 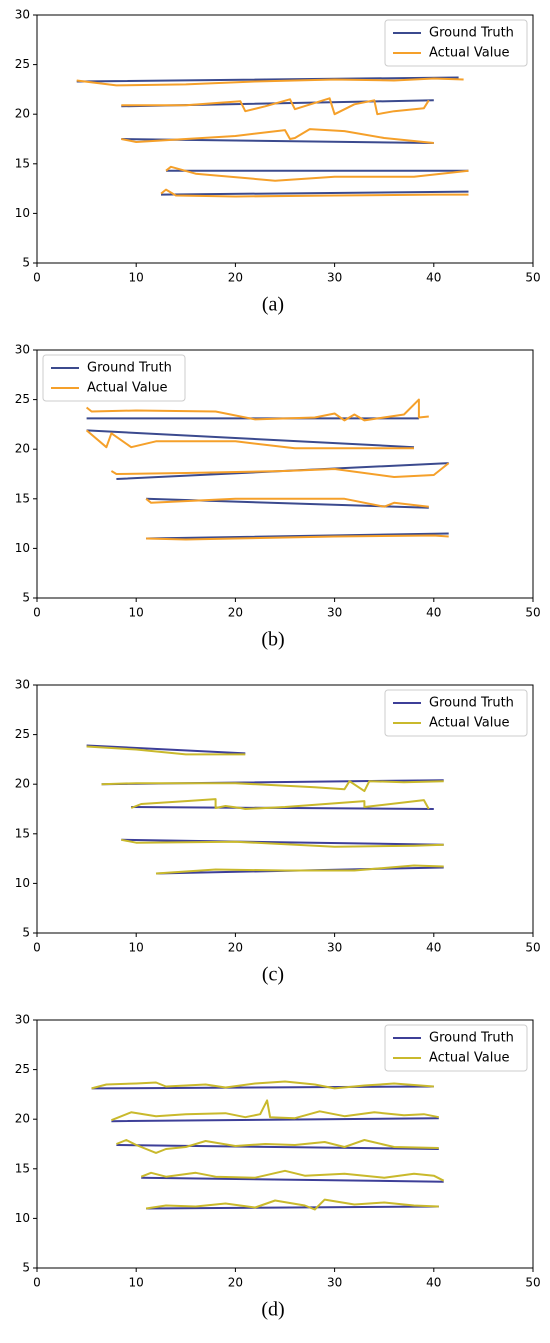 I want to click on panel-label: (b), so click(x=272, y=640).